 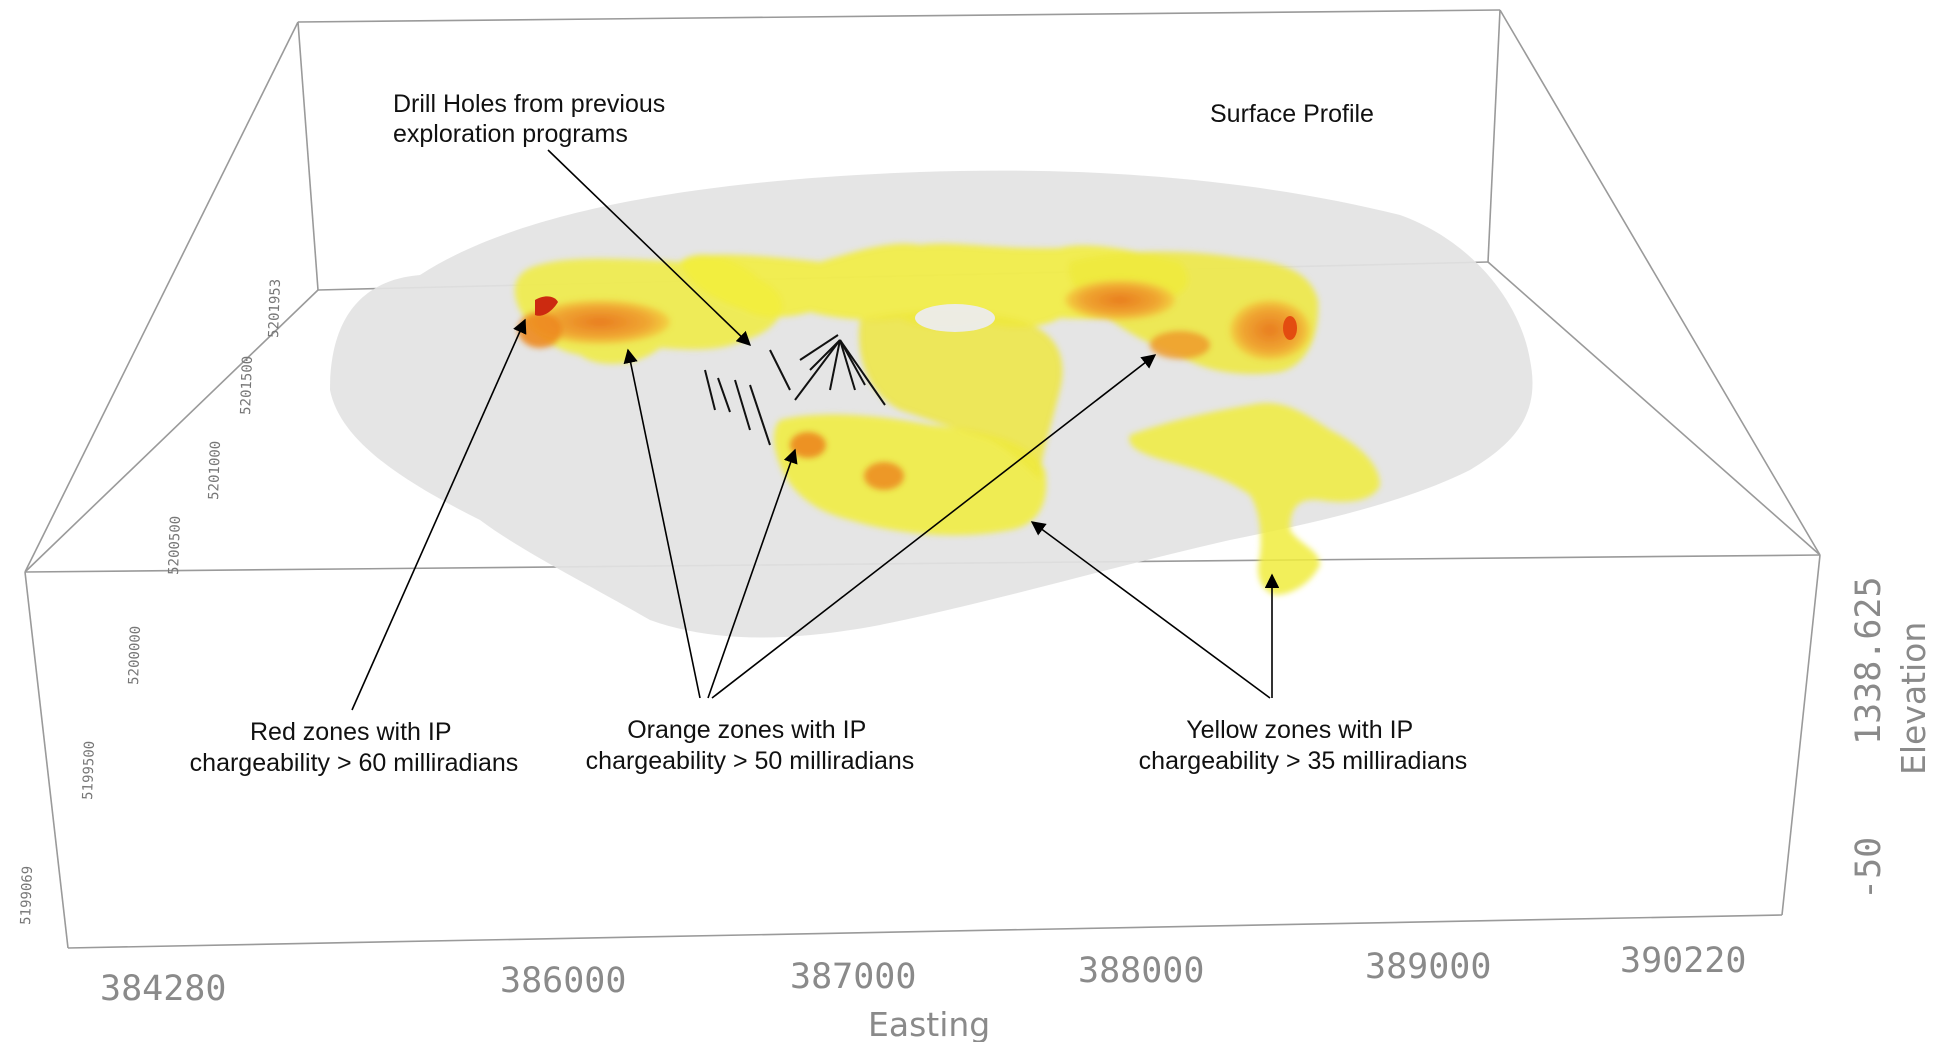 What do you see at coordinates (27, 896) in the screenshot?
I see `northing-tick-0: 5199069` at bounding box center [27, 896].